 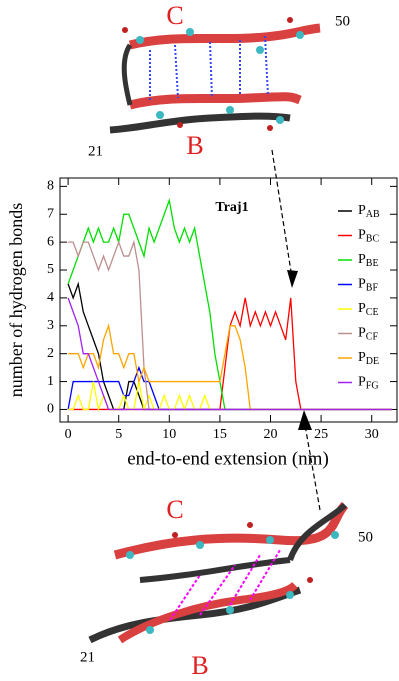 I want to click on arrowhead-bottom, so click(x=305, y=420).